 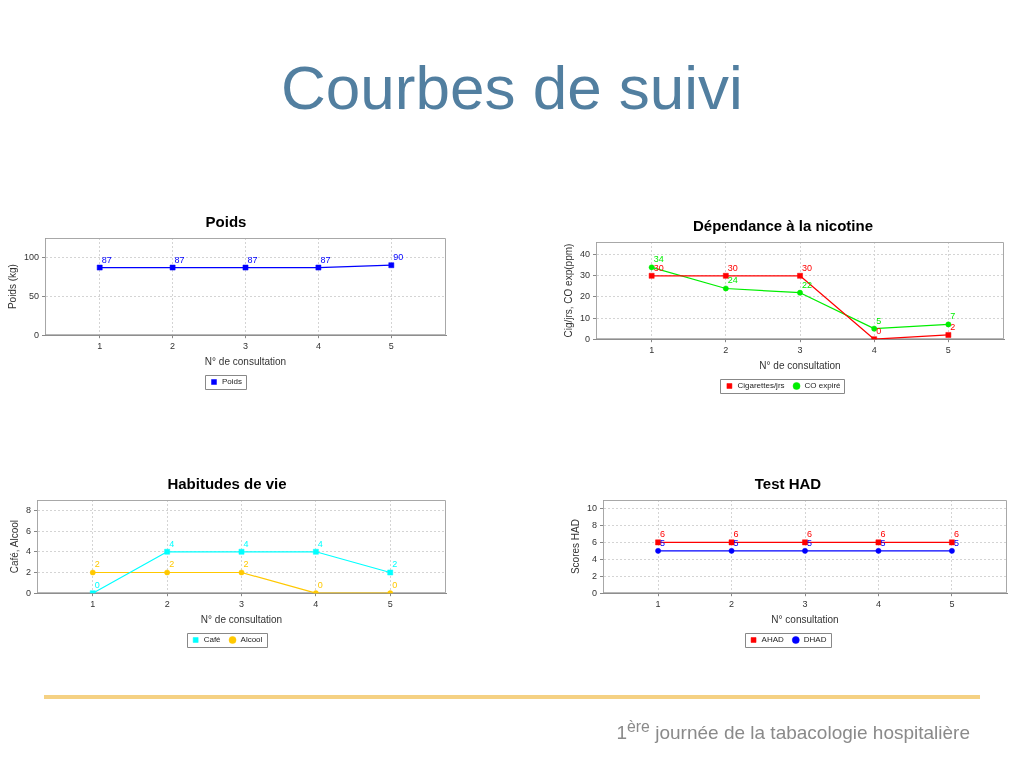 I want to click on text: Courbes de suivi, so click(x=512, y=88).